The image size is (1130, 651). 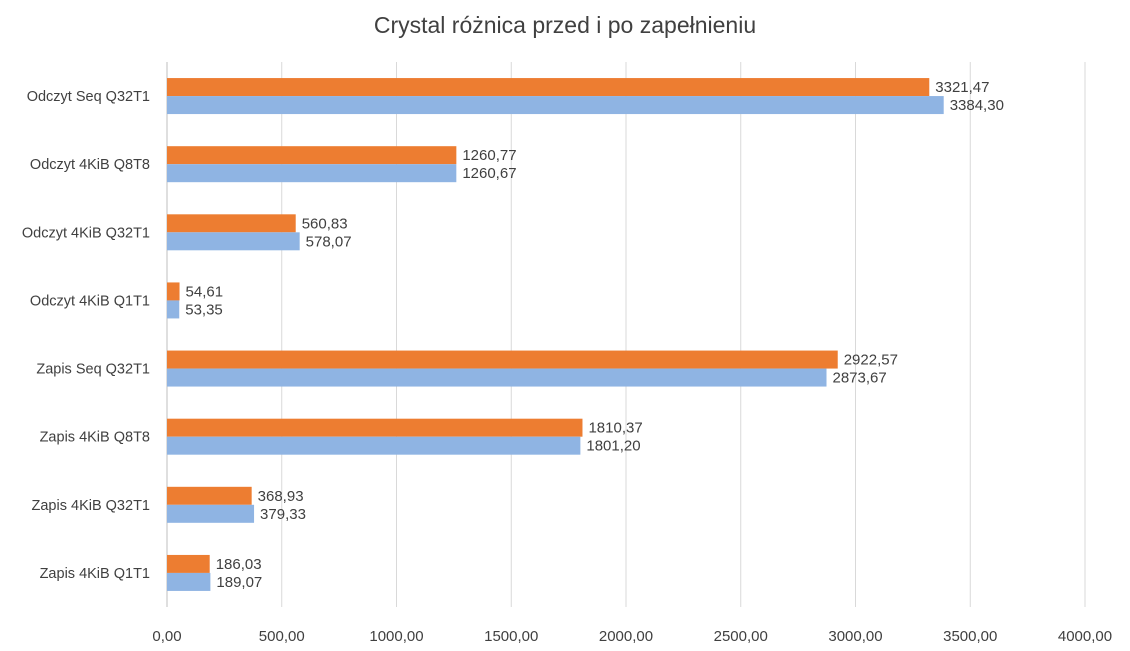 What do you see at coordinates (329, 241) in the screenshot?
I see `data-label: 578,07` at bounding box center [329, 241].